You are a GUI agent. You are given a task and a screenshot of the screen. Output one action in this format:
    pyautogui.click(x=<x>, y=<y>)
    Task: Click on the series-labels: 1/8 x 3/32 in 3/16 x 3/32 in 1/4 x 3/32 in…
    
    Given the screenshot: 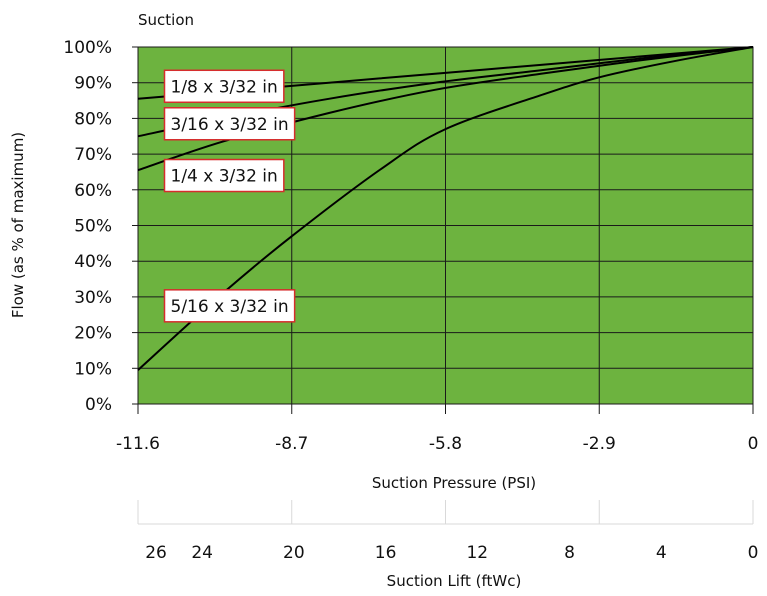 What is the action you would take?
    pyautogui.click(x=229, y=196)
    